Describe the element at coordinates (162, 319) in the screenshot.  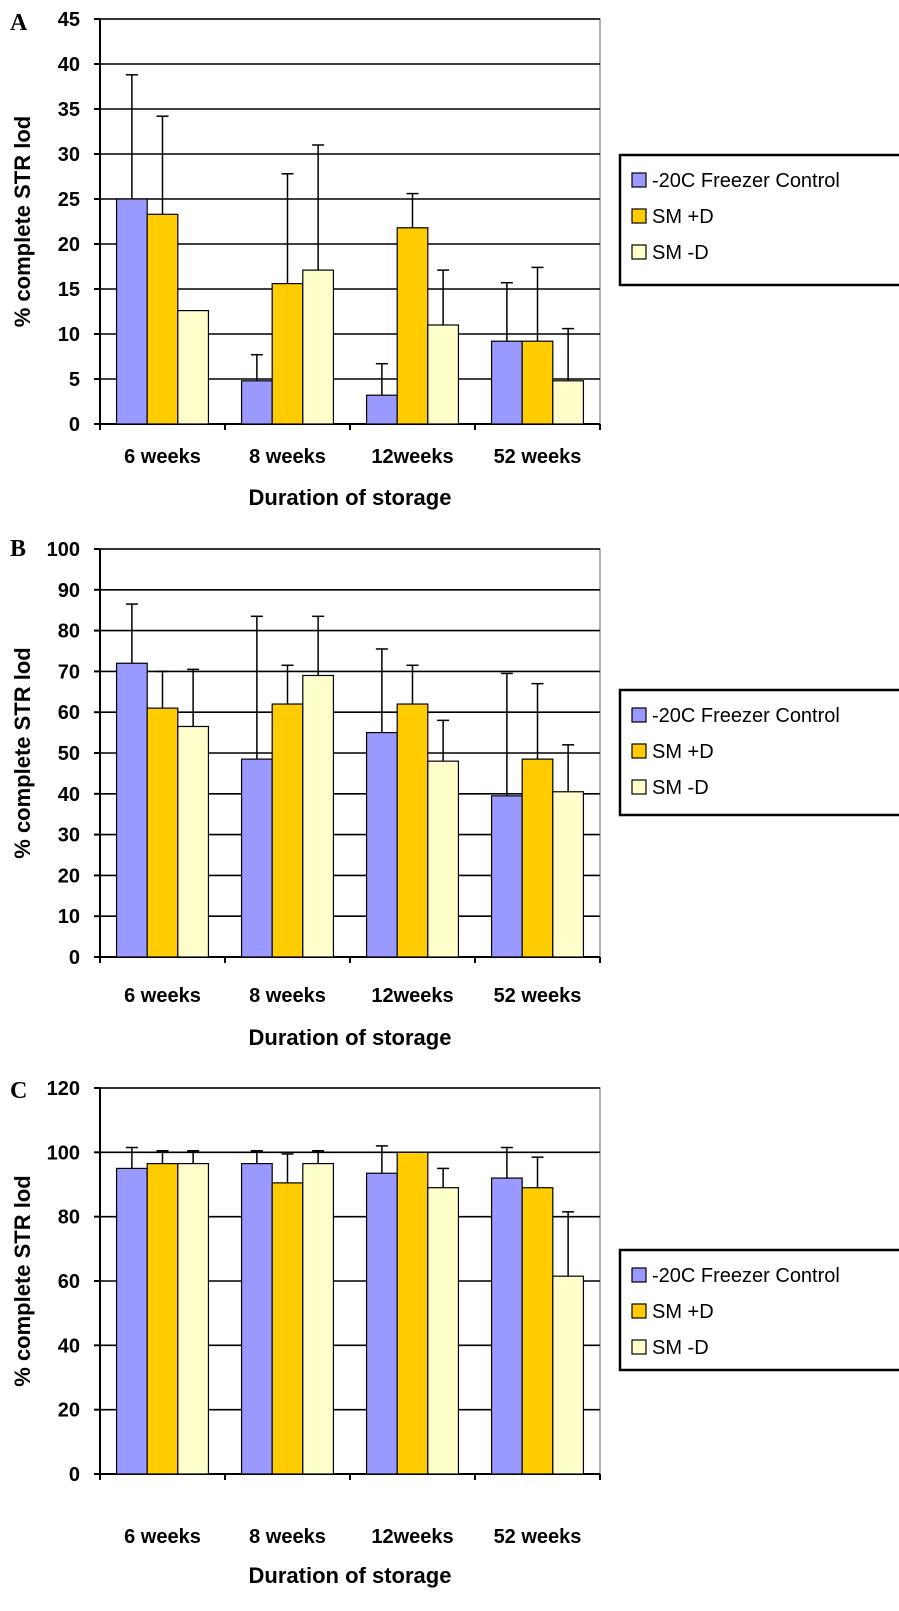
I see `bar-a-s1-c0` at that location.